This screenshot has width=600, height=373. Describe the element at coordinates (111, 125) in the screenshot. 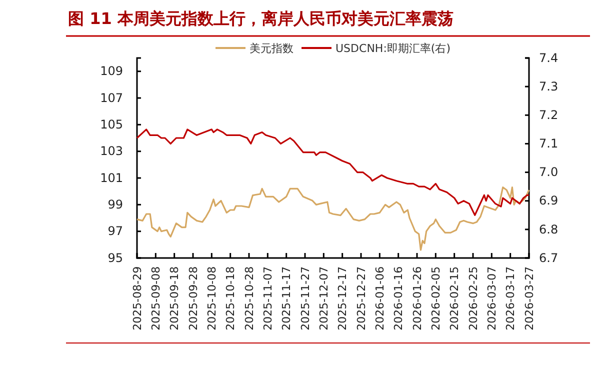

I see `y-tick-label: 105` at that location.